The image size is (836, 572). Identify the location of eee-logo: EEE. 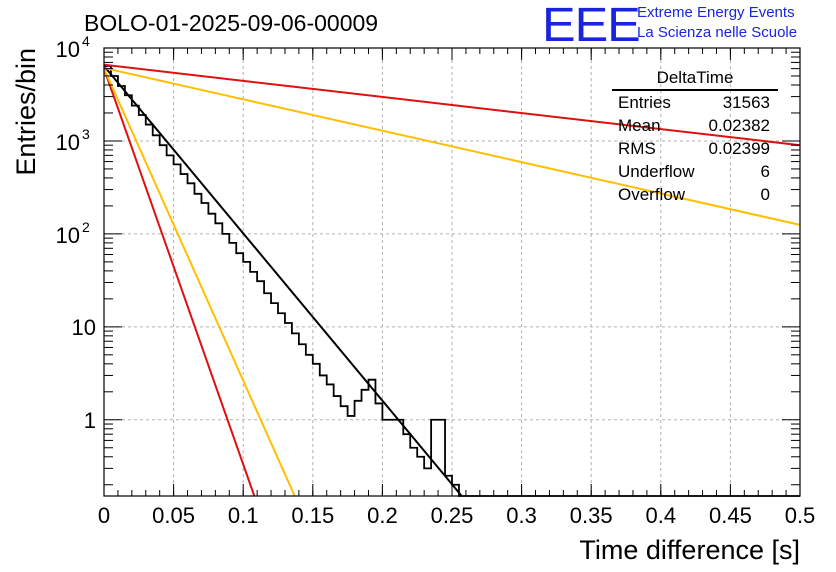
(591, 26).